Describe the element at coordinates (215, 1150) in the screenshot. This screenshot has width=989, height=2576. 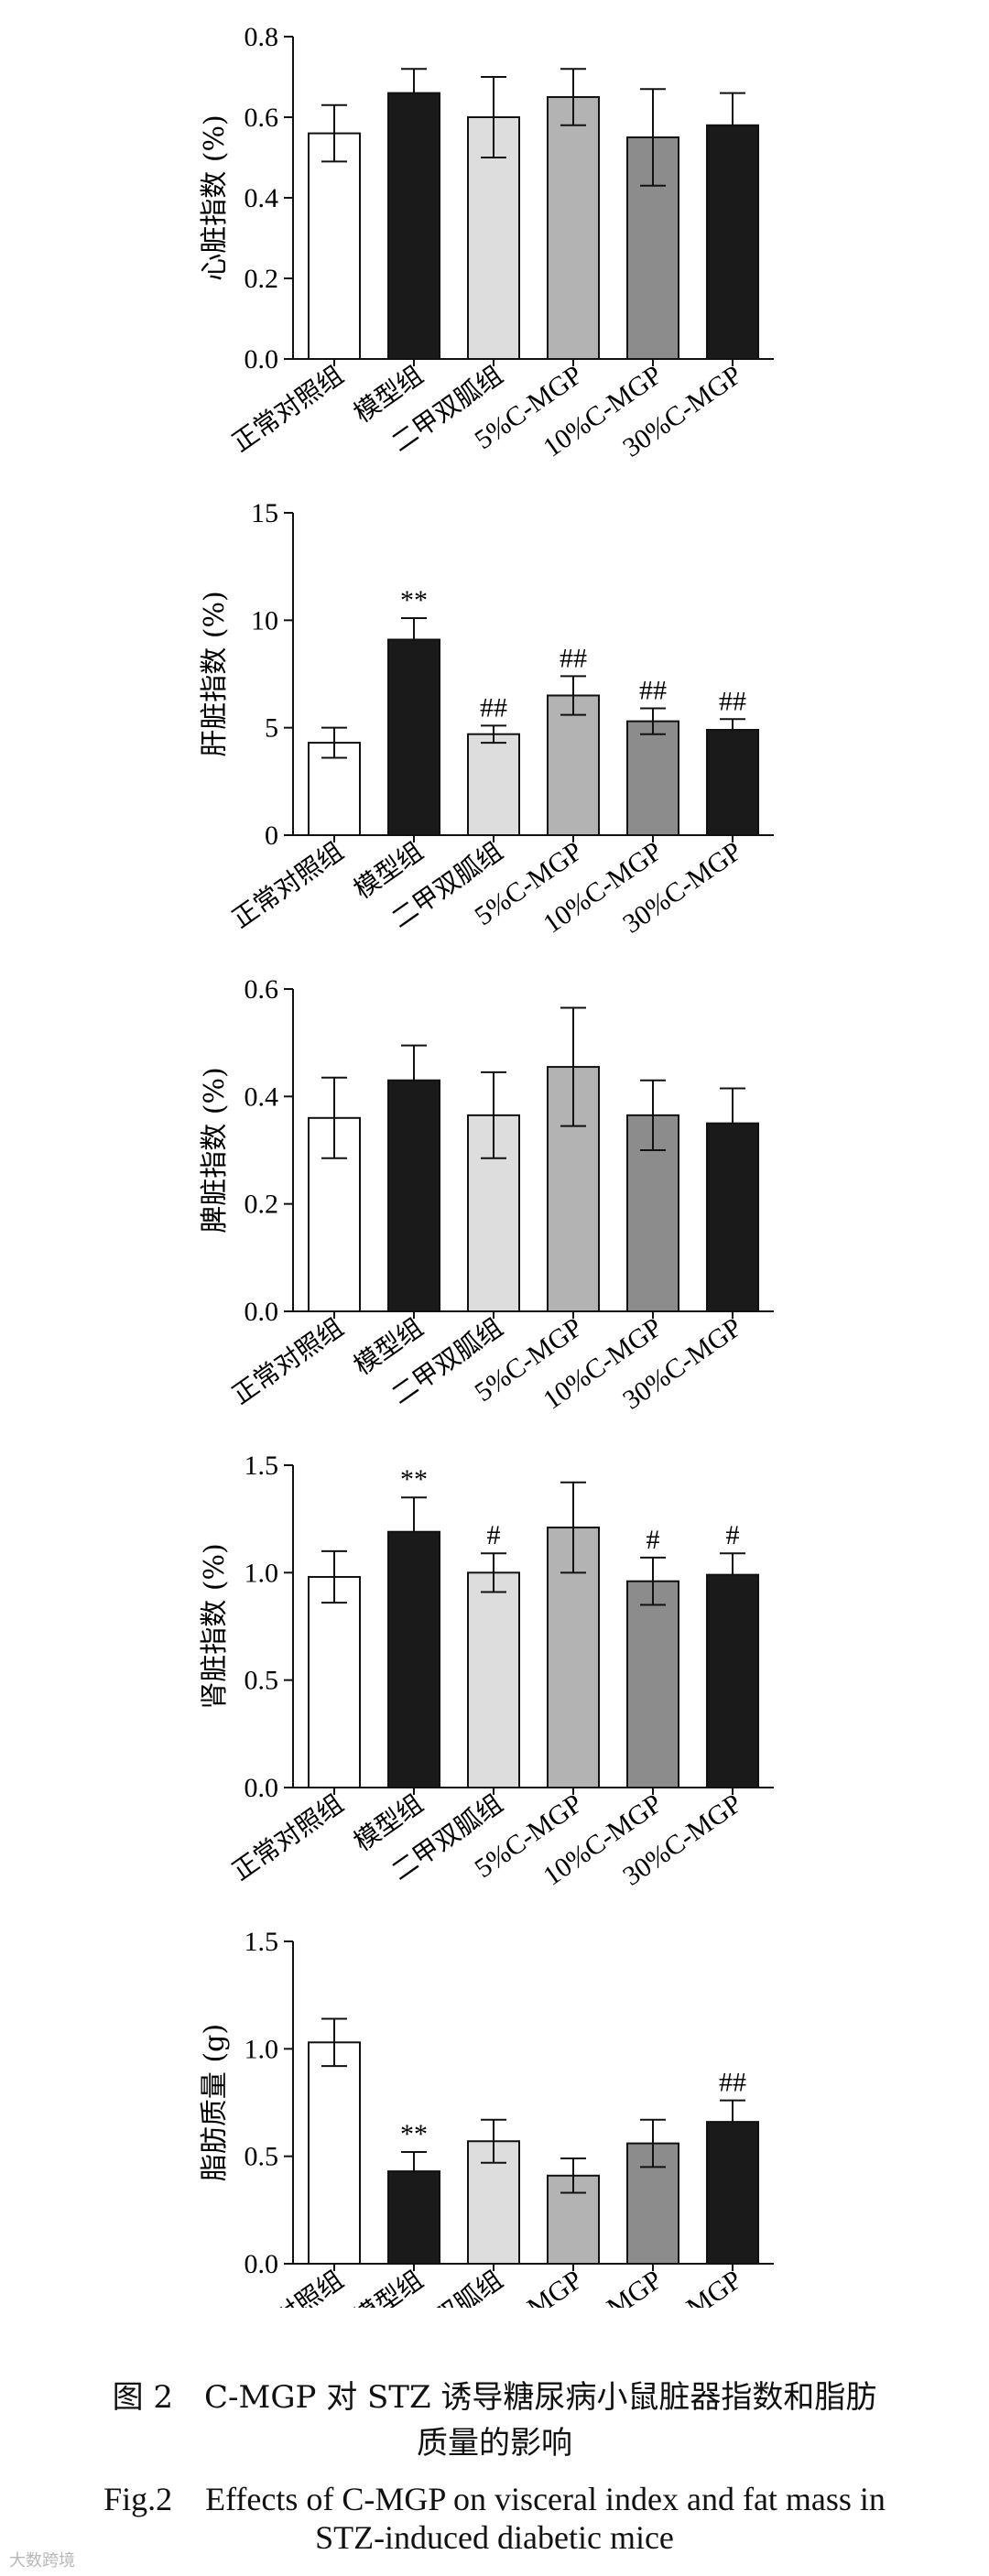
I see `y-axis-label: 脾脏指数 (%)` at that location.